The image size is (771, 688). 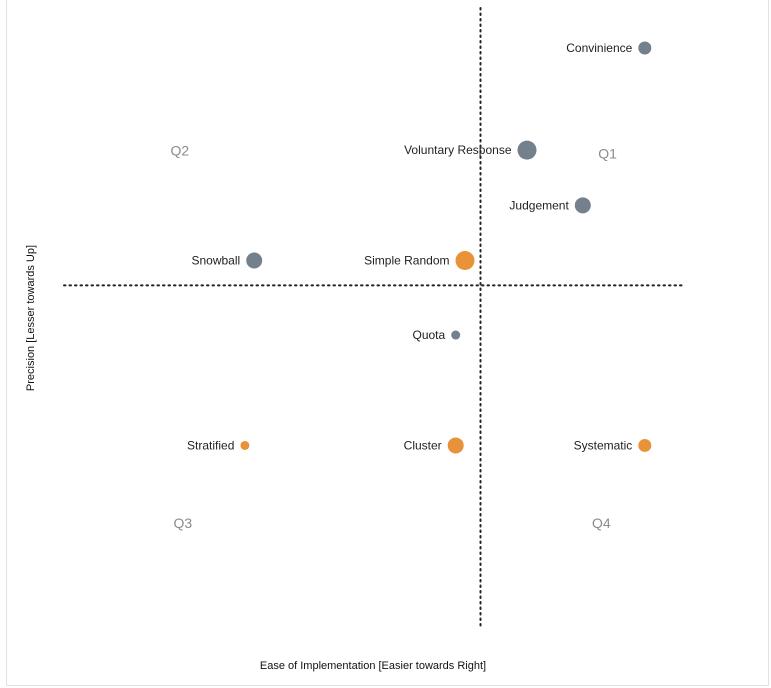 What do you see at coordinates (455, 445) in the screenshot?
I see `point-cluster` at bounding box center [455, 445].